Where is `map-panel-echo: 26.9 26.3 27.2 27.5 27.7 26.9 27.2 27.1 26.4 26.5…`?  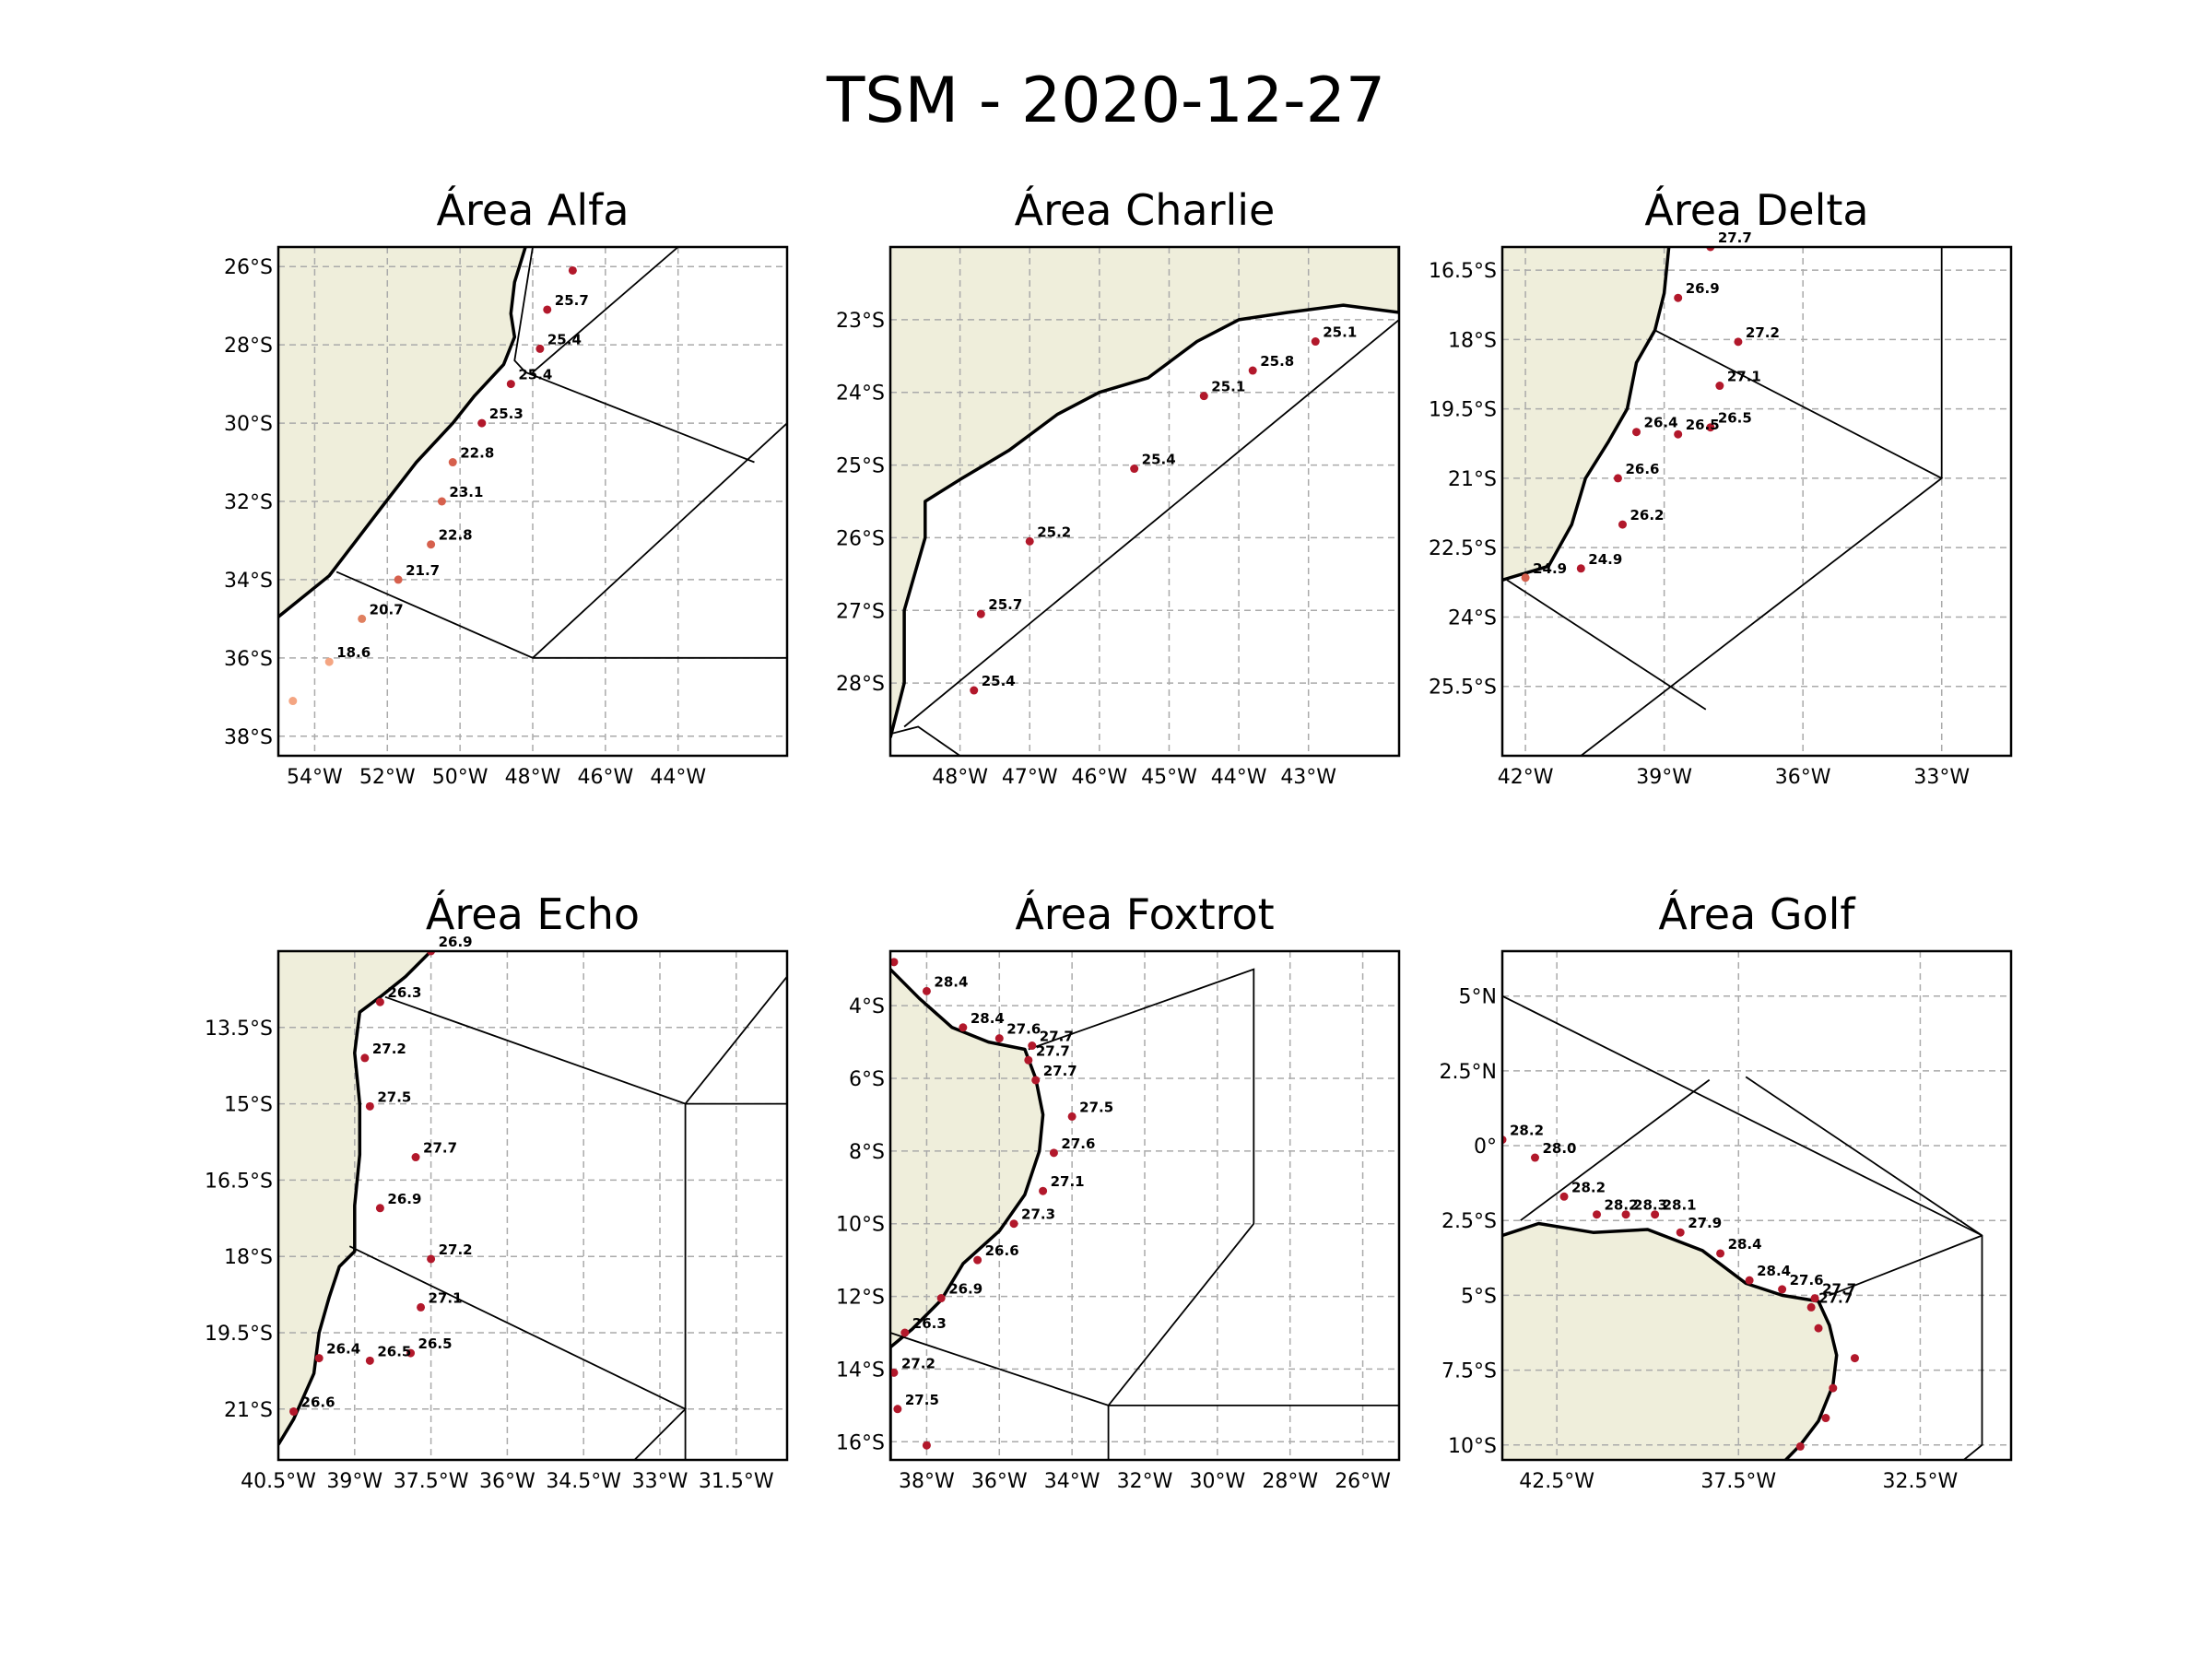 map-panel-echo: 26.9 26.3 27.2 27.5 27.7 26.9 27.2 27.1 26.4 26.5… is located at coordinates (497, 1191).